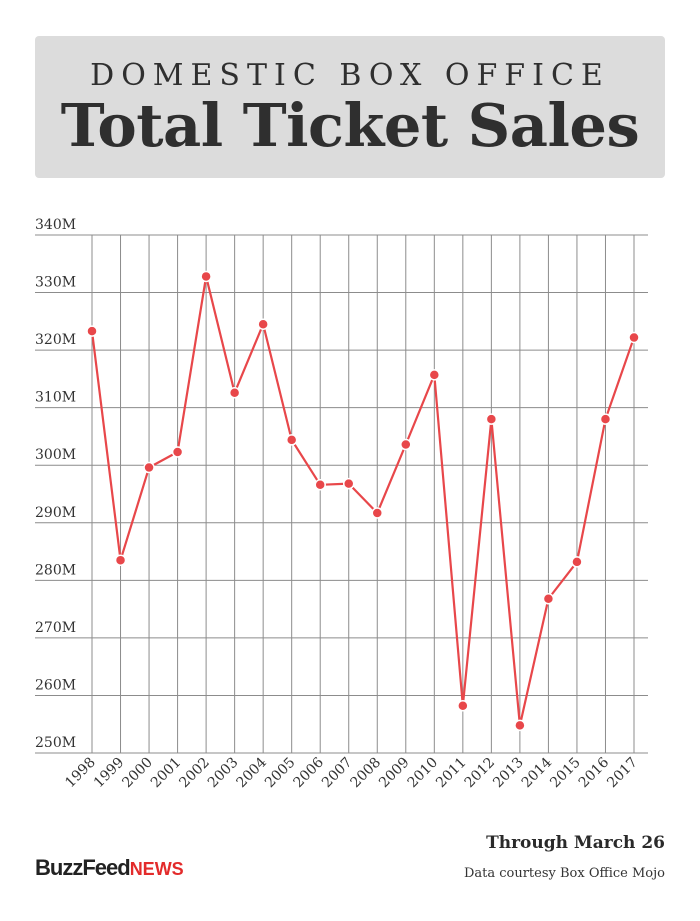 Image resolution: width=700 pixels, height=921 pixels. What do you see at coordinates (55, 685) in the screenshot?
I see `y-tick-label: 260M` at bounding box center [55, 685].